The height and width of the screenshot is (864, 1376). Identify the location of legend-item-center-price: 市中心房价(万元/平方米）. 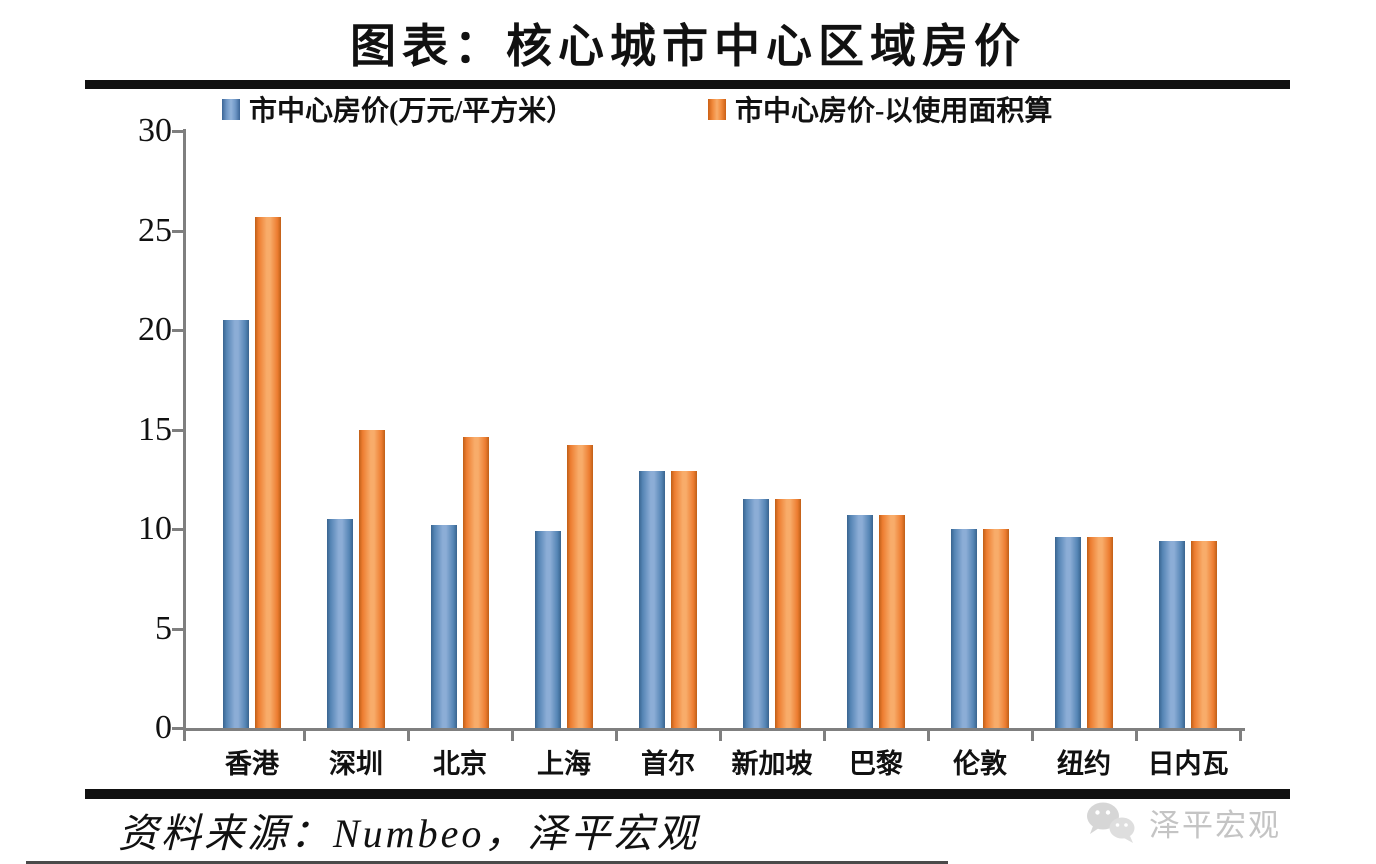
(398, 109).